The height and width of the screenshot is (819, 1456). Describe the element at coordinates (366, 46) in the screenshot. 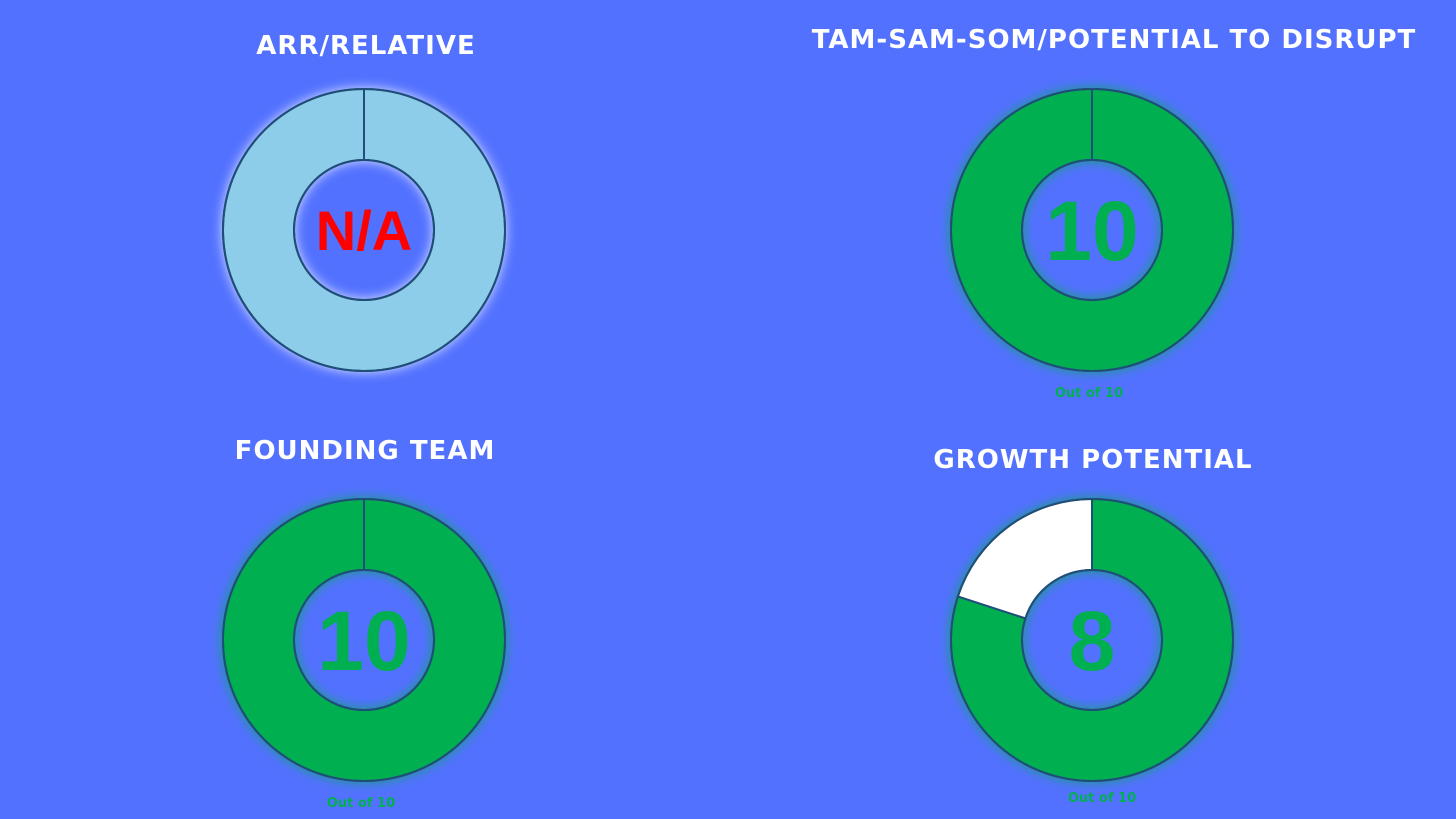

I see `chart-title-arr: ARR/RELATIVE` at that location.